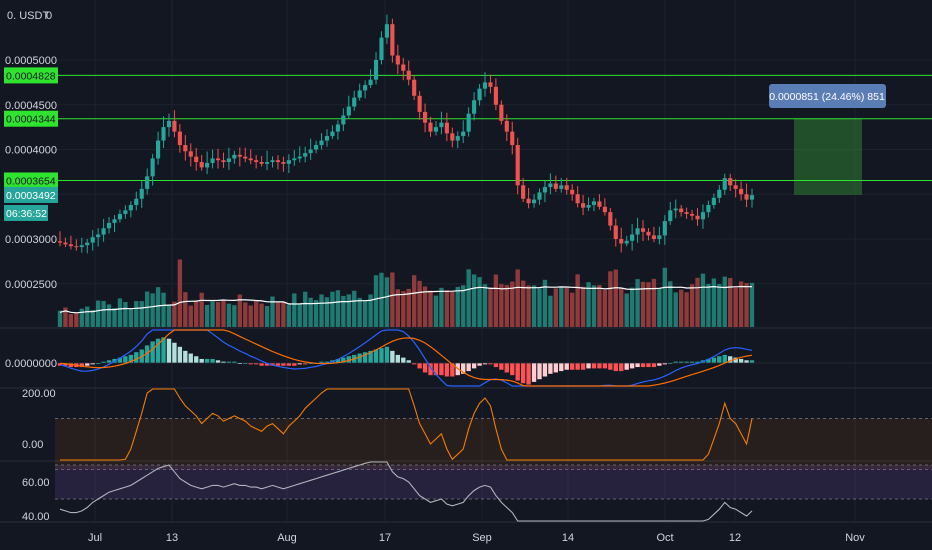 This screenshot has width=932, height=550. What do you see at coordinates (482, 538) in the screenshot?
I see `time-axis-label: Sep` at bounding box center [482, 538].